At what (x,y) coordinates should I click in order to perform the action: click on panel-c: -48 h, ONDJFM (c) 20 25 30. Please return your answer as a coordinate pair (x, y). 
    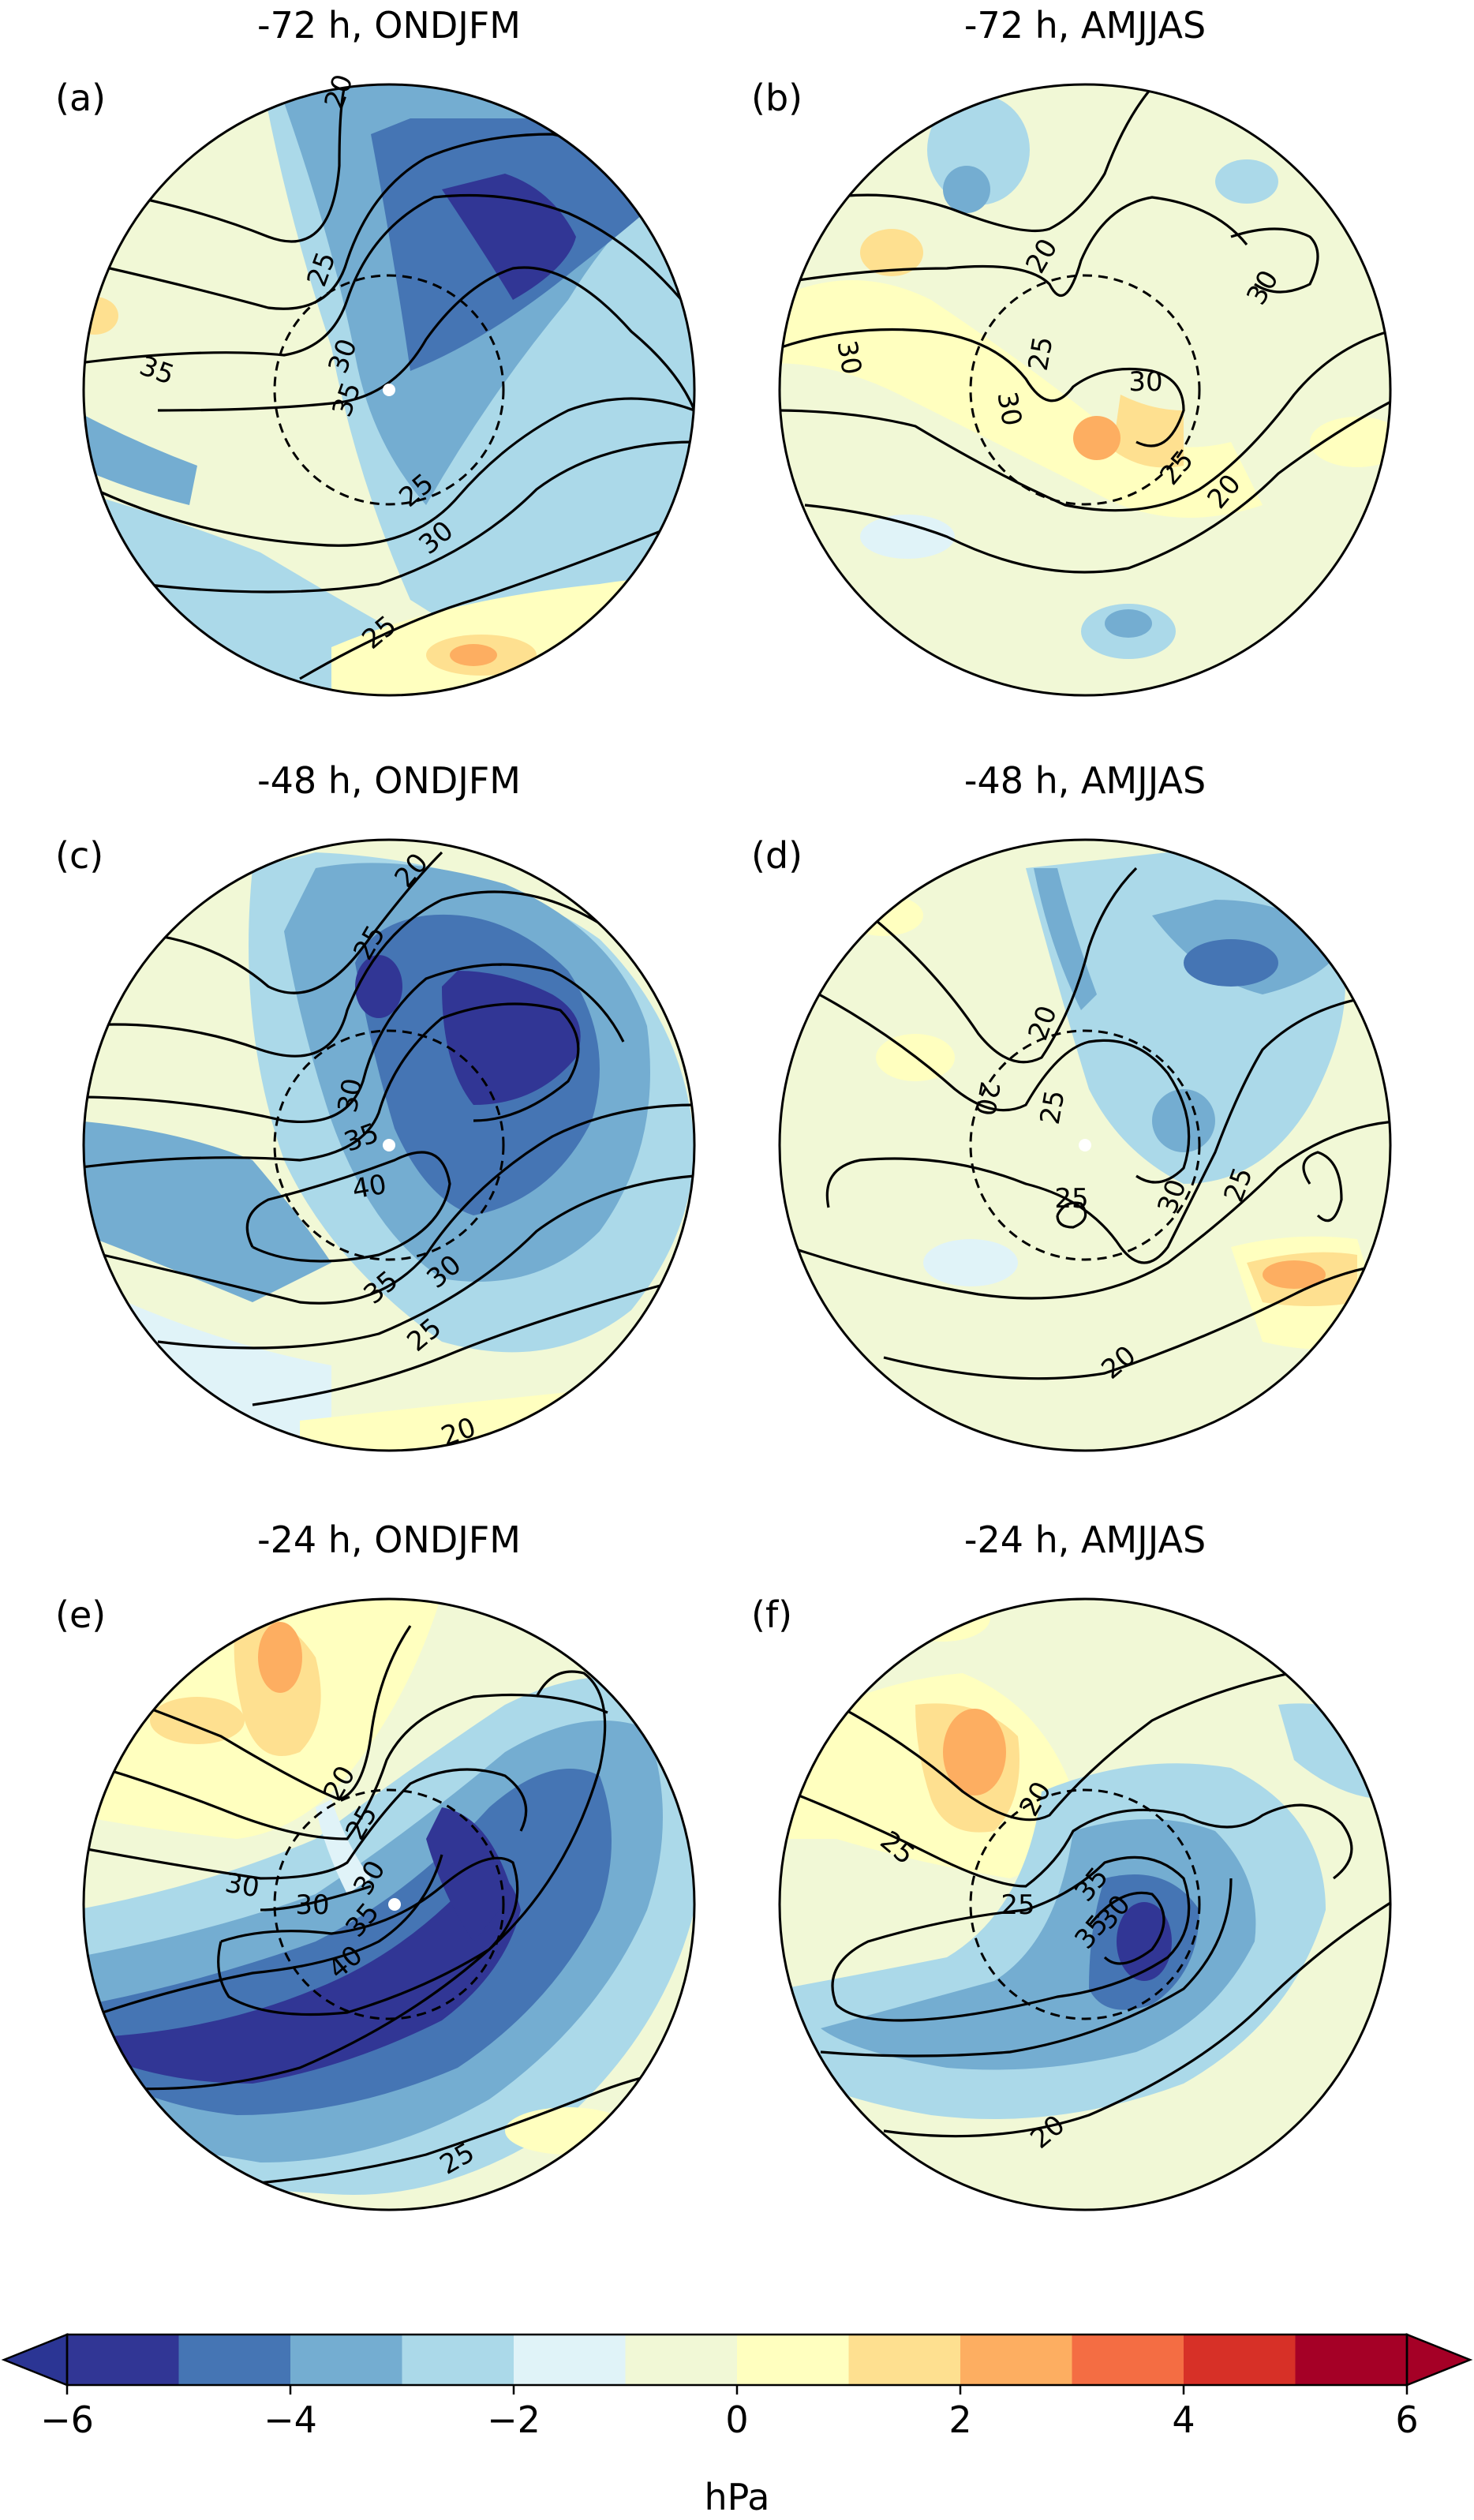
    Looking at the image, I should click on (375, 1106).